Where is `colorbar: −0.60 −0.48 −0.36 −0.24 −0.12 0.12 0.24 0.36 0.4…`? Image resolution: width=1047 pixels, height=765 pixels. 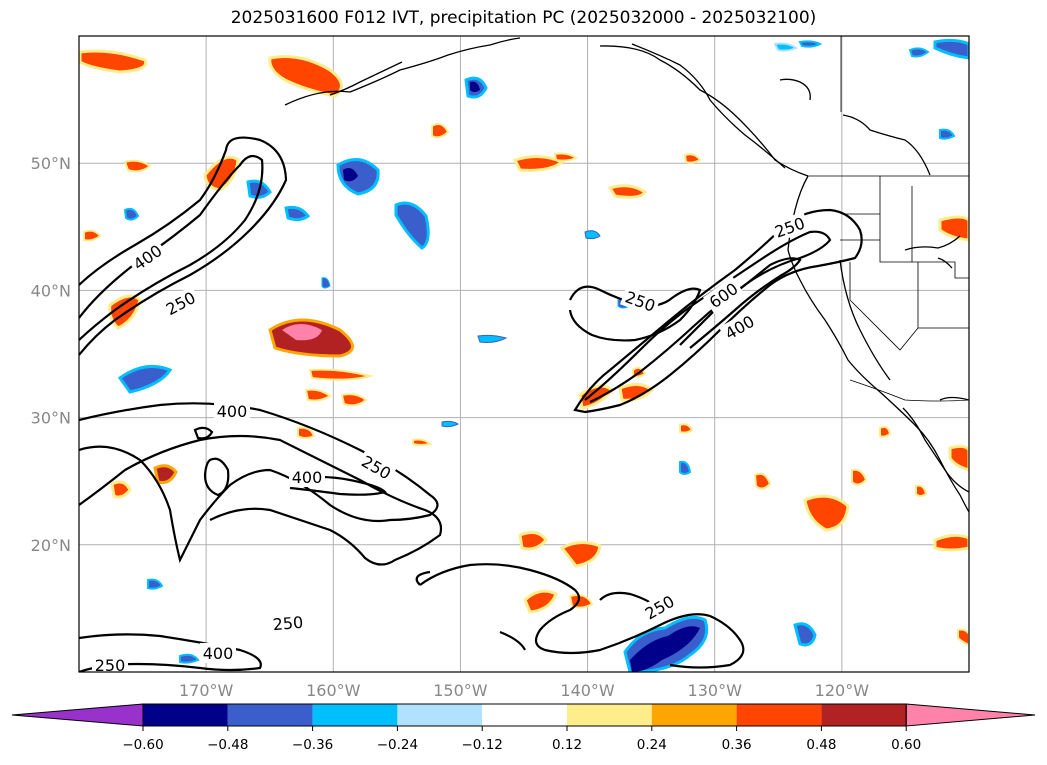
colorbar: −0.60 −0.48 −0.36 −0.24 −0.12 0.12 0.24 0.36 0.4… is located at coordinates (523, 728).